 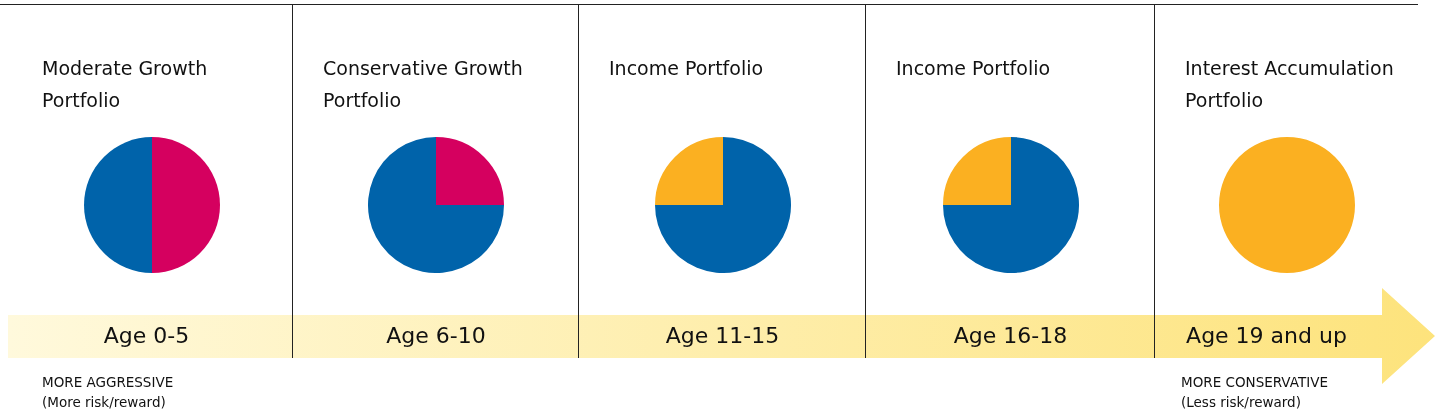 What do you see at coordinates (436, 336) in the screenshot?
I see `text: Age 6-10` at bounding box center [436, 336].